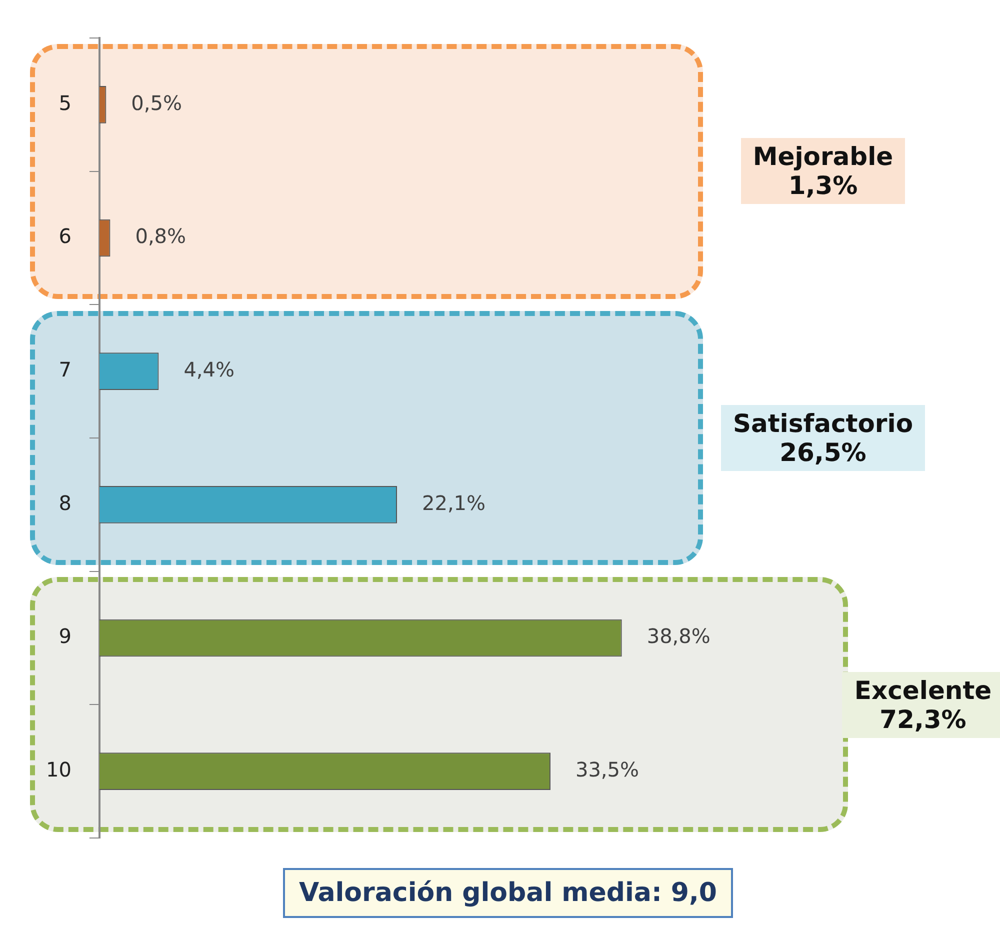  What do you see at coordinates (156, 102) in the screenshot?
I see `data-label: 0,5%` at bounding box center [156, 102].